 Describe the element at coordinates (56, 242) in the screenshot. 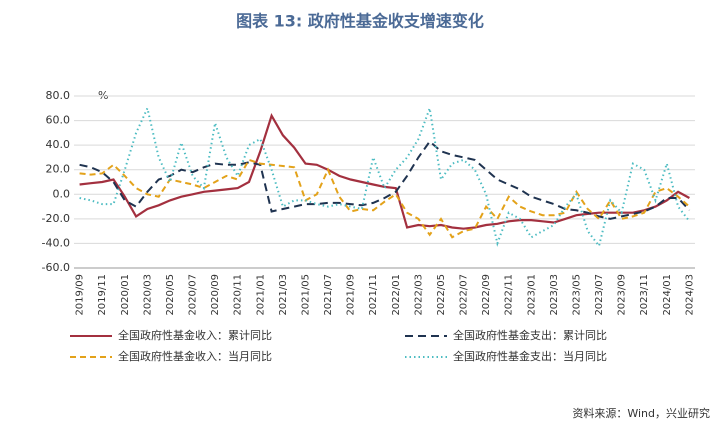

I see `y-tick-label: -40.0` at that location.